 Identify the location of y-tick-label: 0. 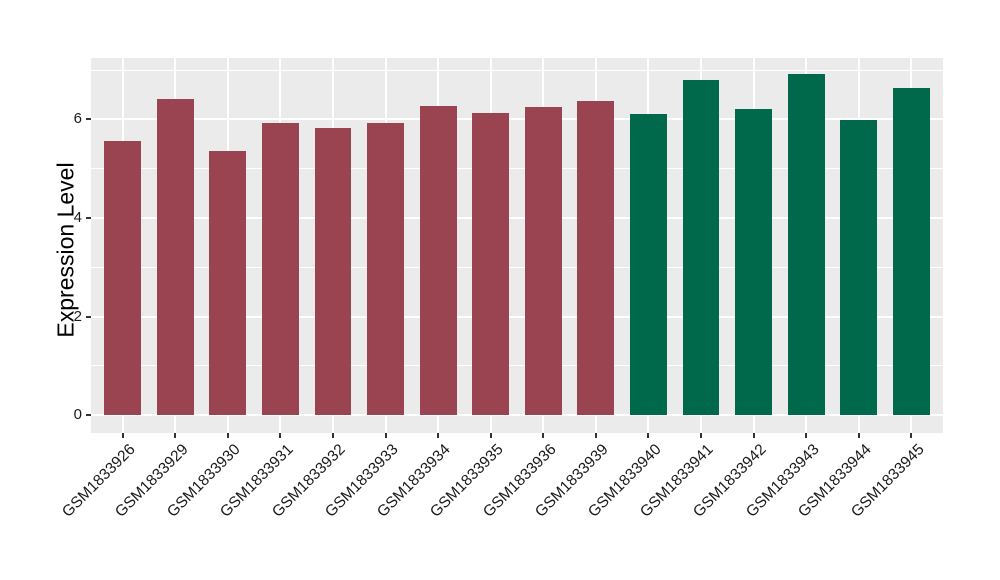
(77, 415).